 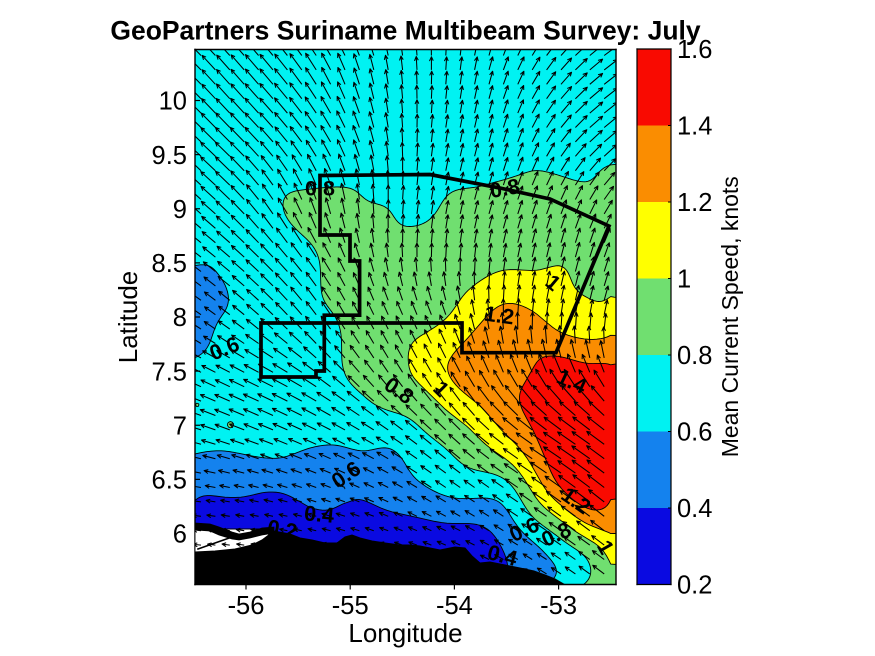 What do you see at coordinates (173, 102) in the screenshot?
I see `svg-text: 10` at bounding box center [173, 102].